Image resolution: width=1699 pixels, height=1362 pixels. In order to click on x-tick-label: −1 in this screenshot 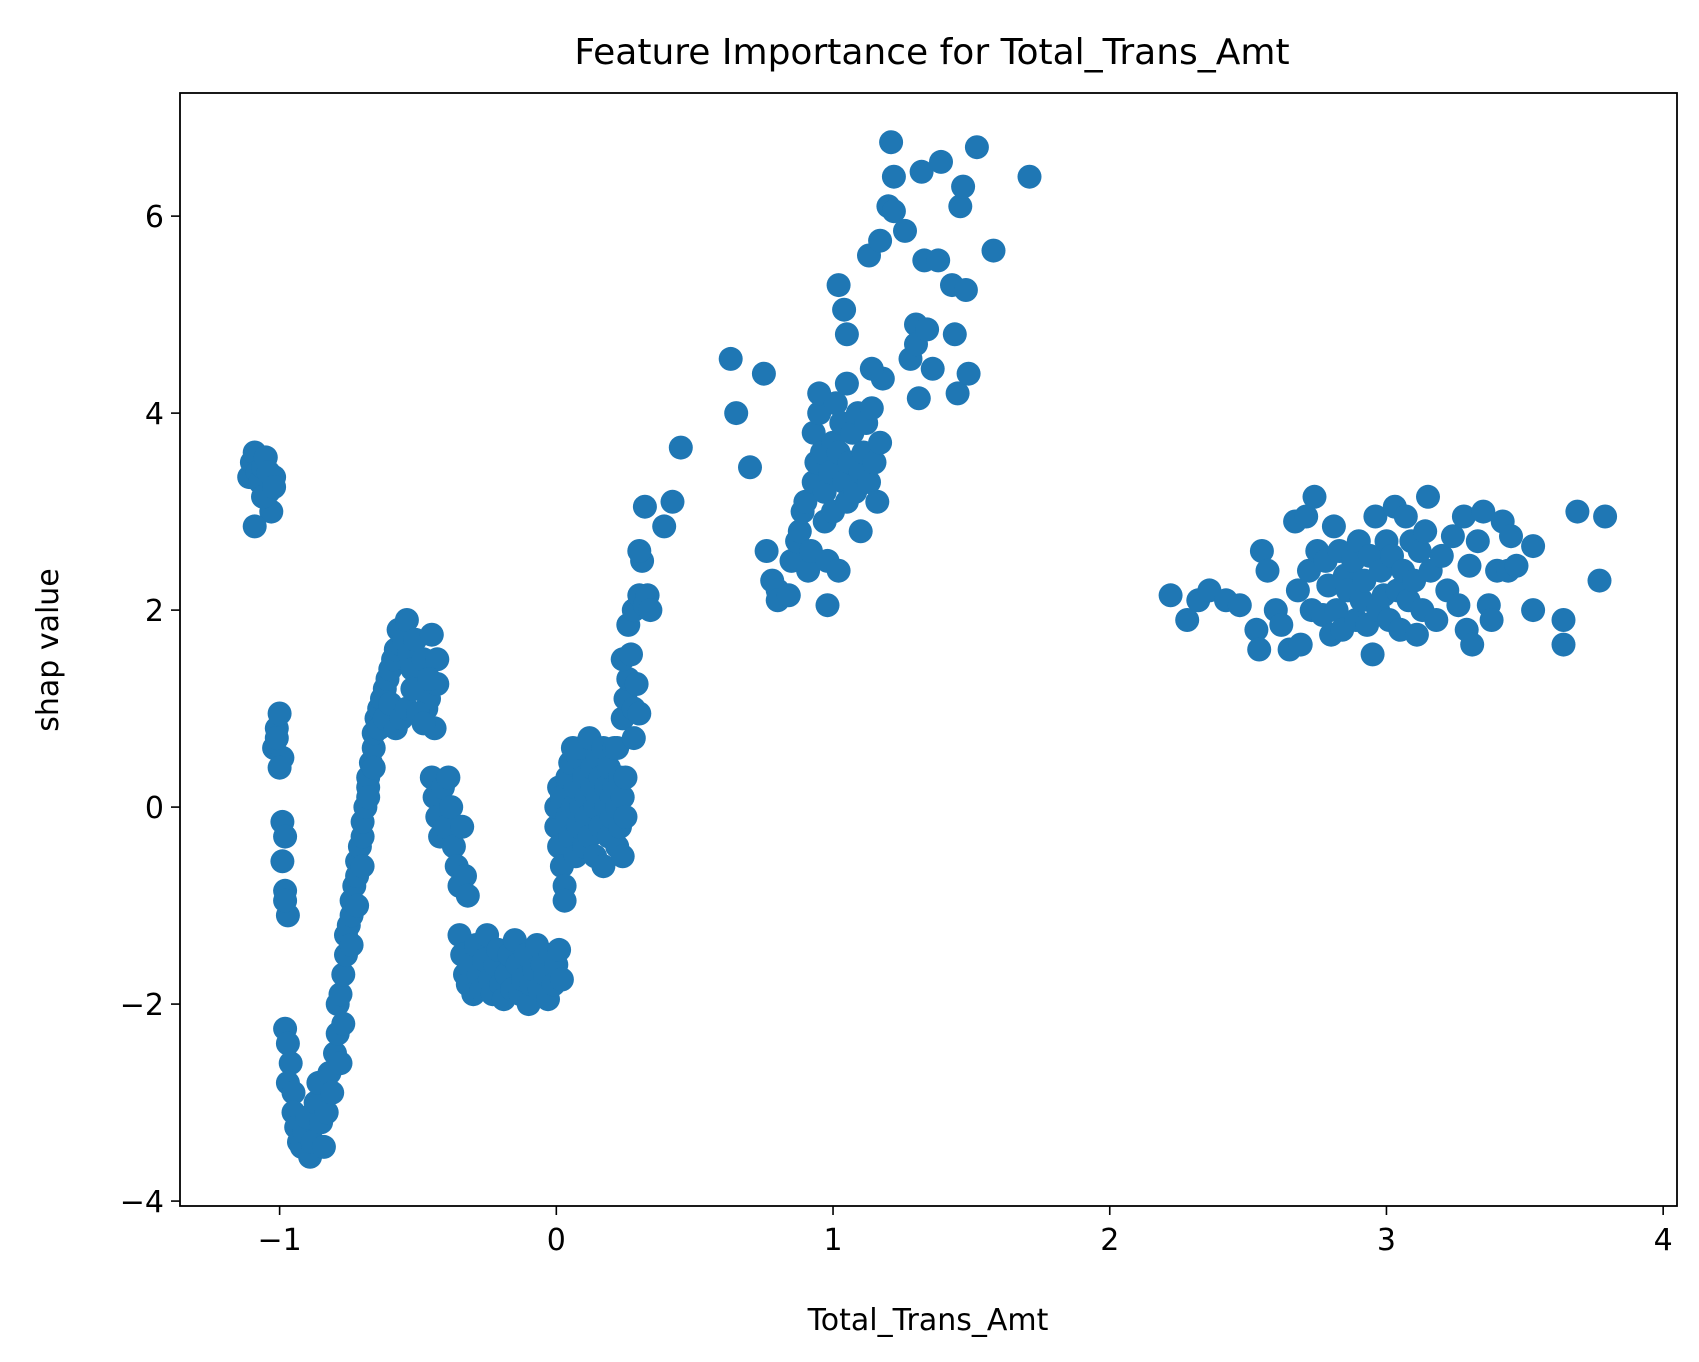, I will do `click(279, 1240)`.